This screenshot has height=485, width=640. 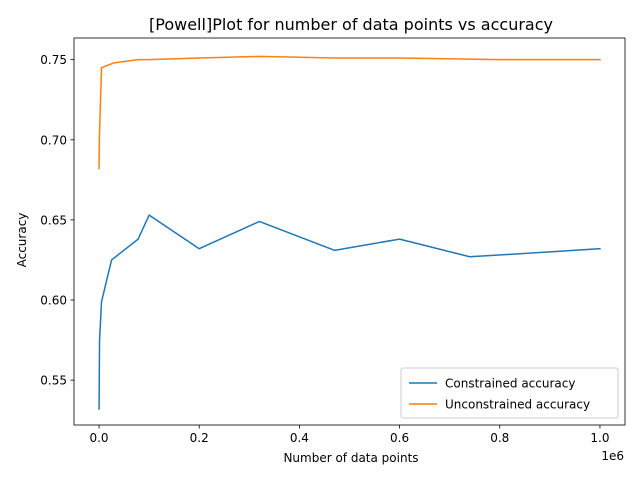 What do you see at coordinates (53, 60) in the screenshot?
I see `y-tick-label: 0.75` at bounding box center [53, 60].